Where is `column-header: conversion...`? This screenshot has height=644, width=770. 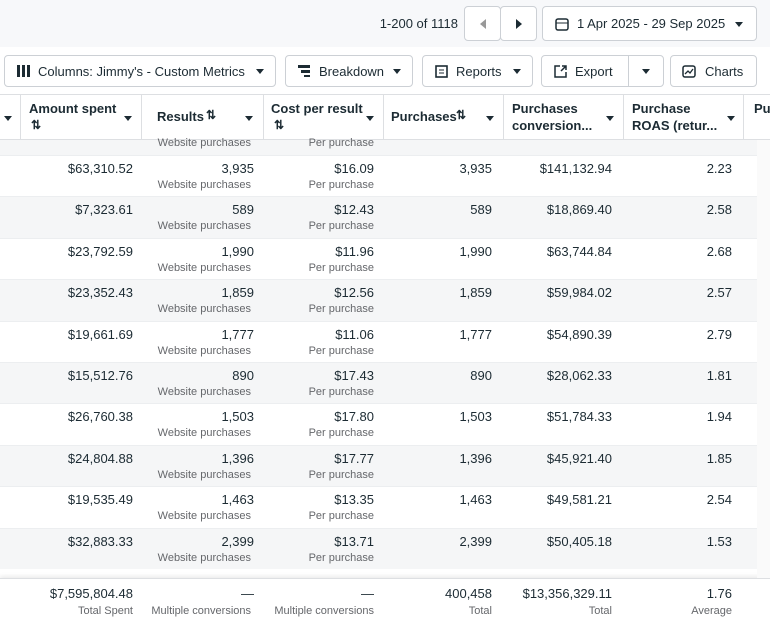 column-header: conversion... is located at coordinates (552, 125).